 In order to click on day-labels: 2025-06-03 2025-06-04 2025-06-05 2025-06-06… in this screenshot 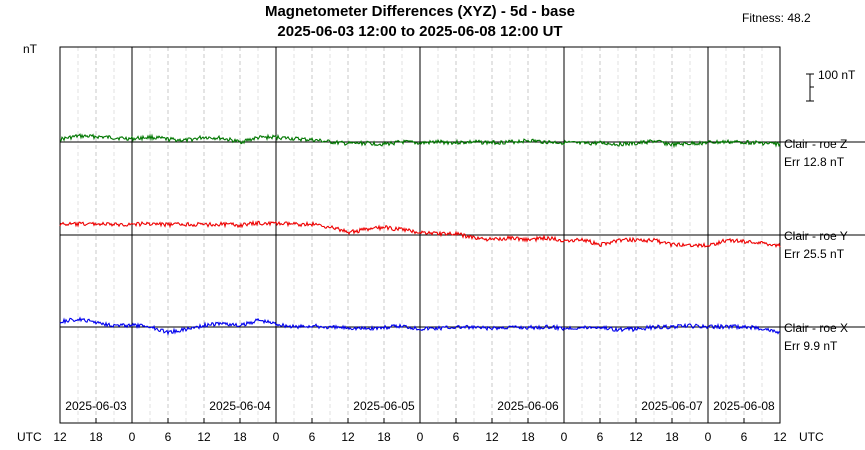, I will do `click(420, 406)`.